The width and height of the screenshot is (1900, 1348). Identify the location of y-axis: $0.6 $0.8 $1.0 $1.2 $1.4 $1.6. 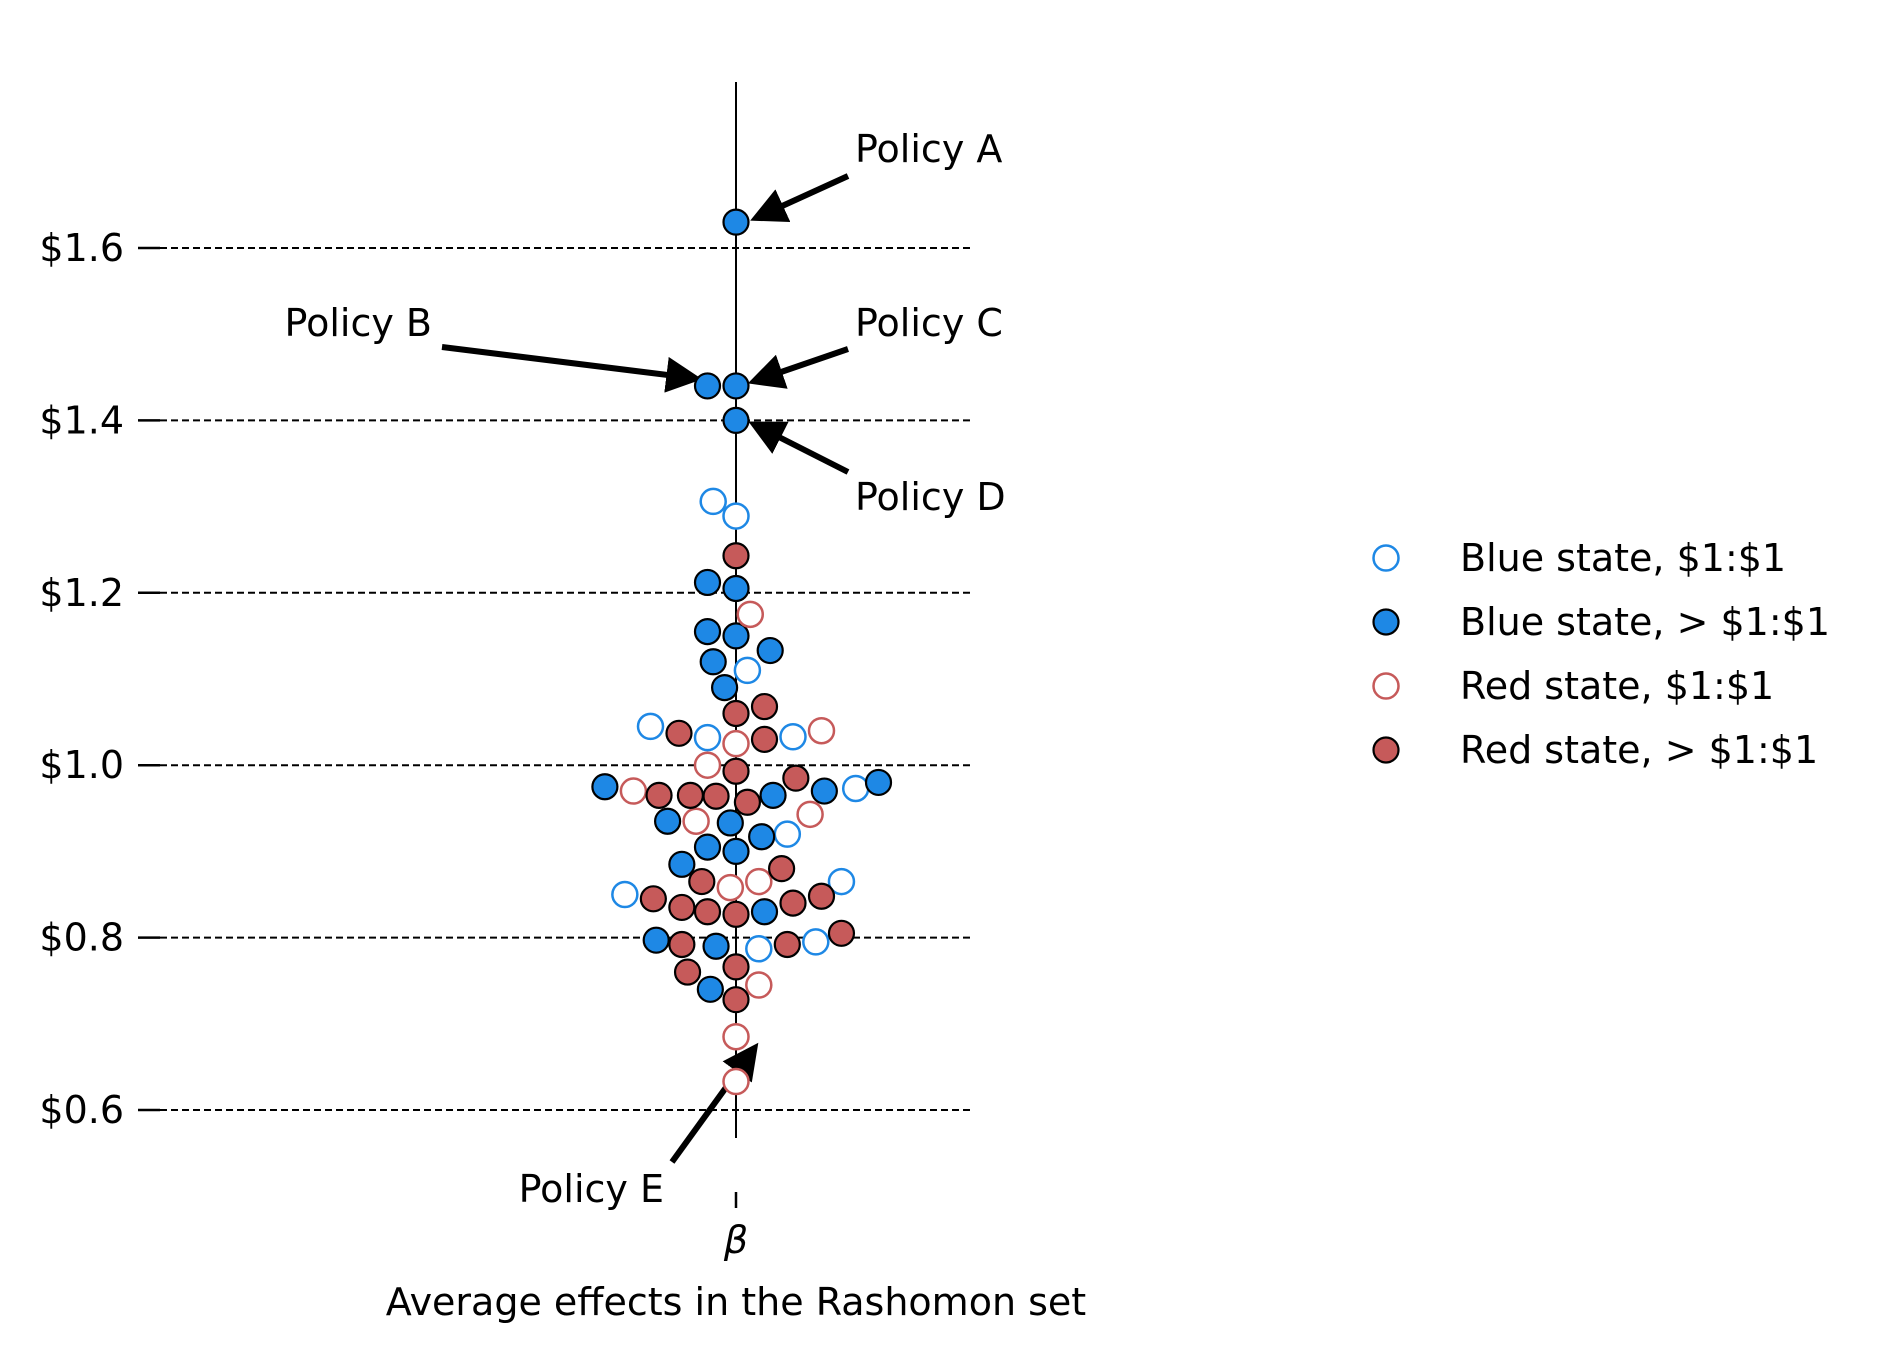
(99, 679).